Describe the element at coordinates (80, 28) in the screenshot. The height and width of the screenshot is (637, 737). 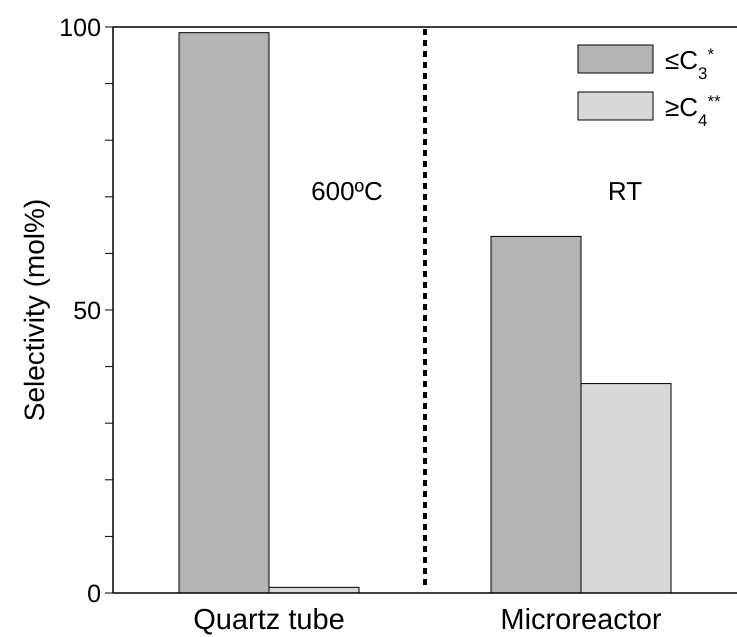
I see `y-tick-label: 100` at that location.